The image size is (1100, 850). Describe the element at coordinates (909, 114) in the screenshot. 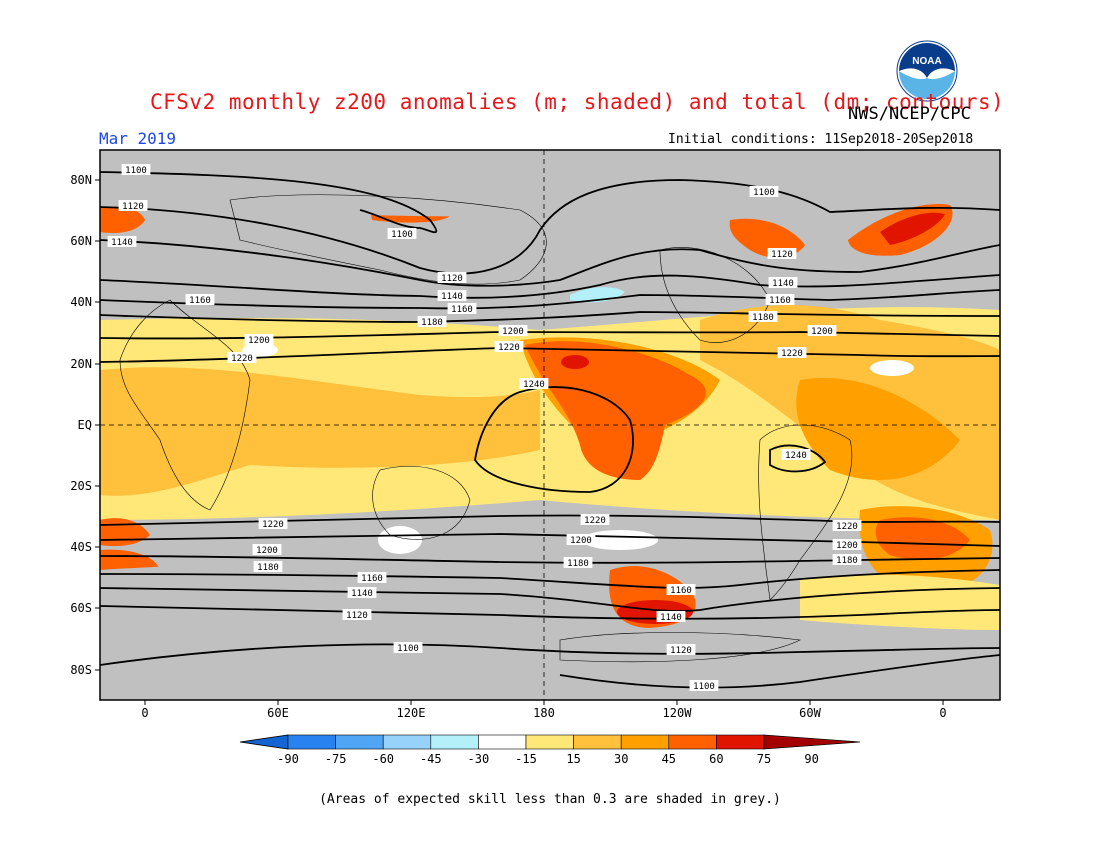

I see `agency-label: NWS/NCEP/CPC` at that location.